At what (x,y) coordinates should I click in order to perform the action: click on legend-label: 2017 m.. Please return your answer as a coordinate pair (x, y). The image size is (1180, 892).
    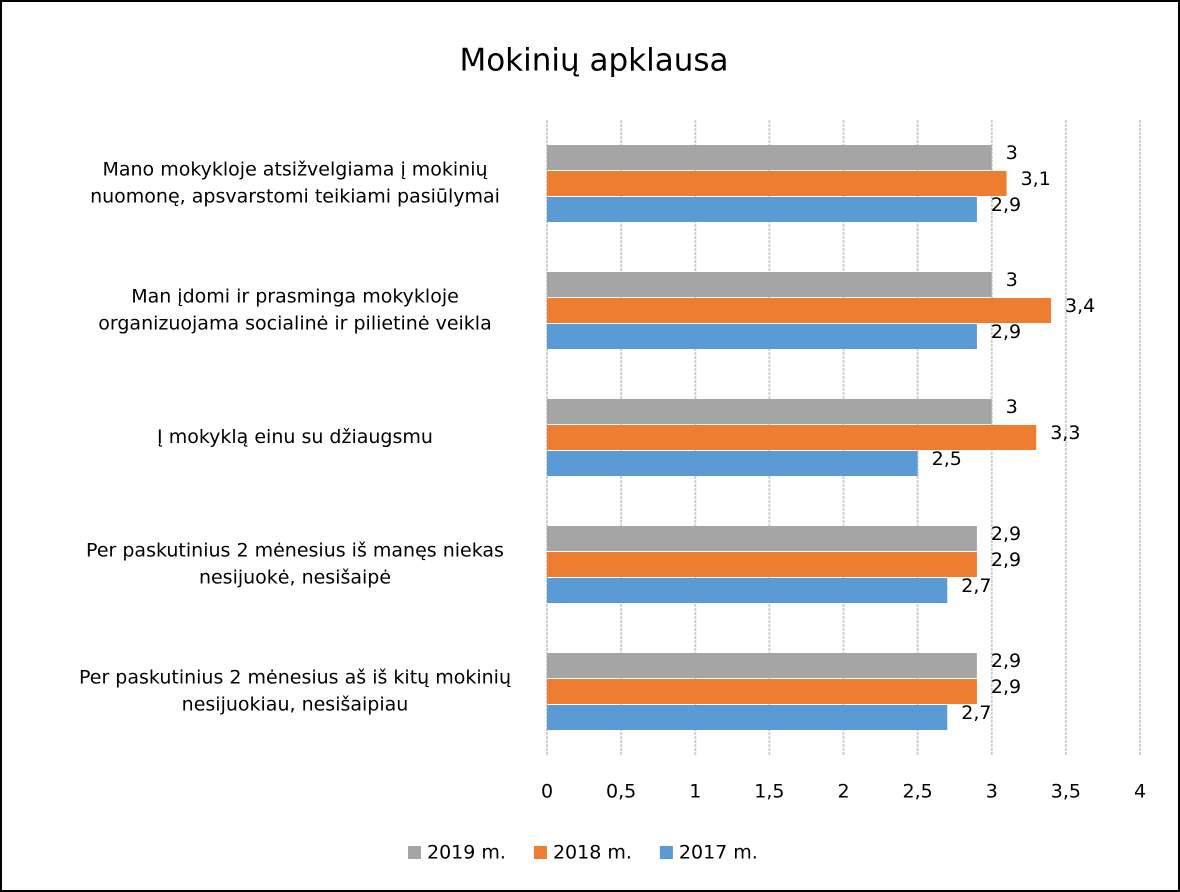
    Looking at the image, I should click on (718, 853).